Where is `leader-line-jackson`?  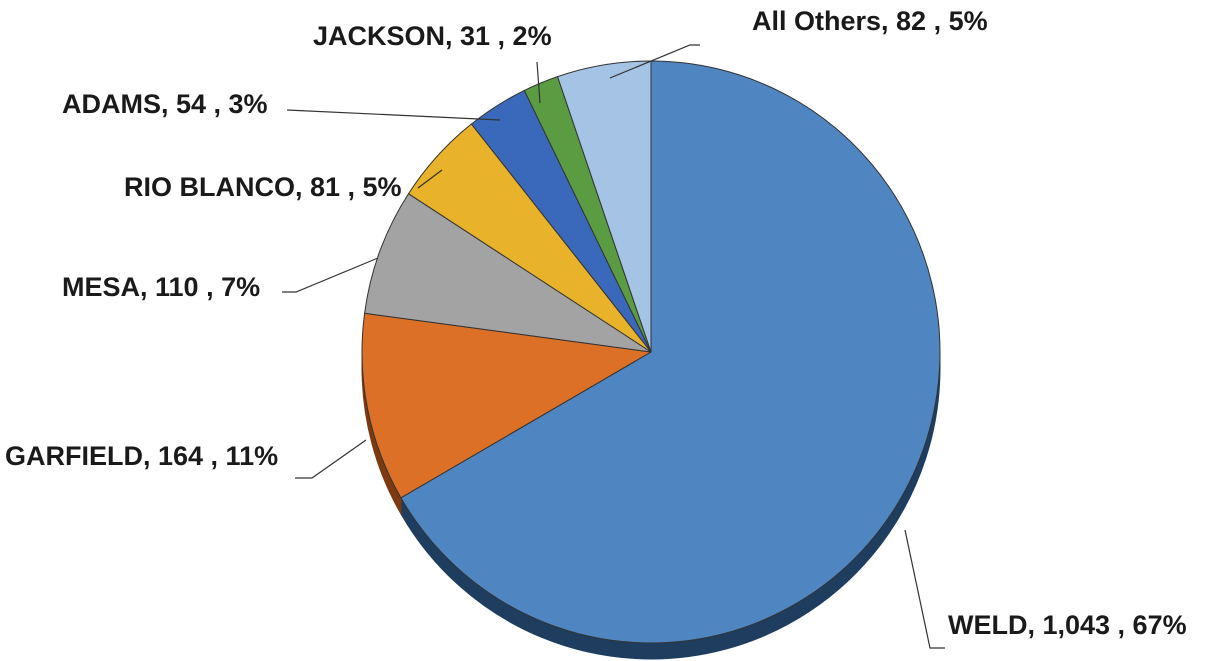 leader-line-jackson is located at coordinates (538, 82).